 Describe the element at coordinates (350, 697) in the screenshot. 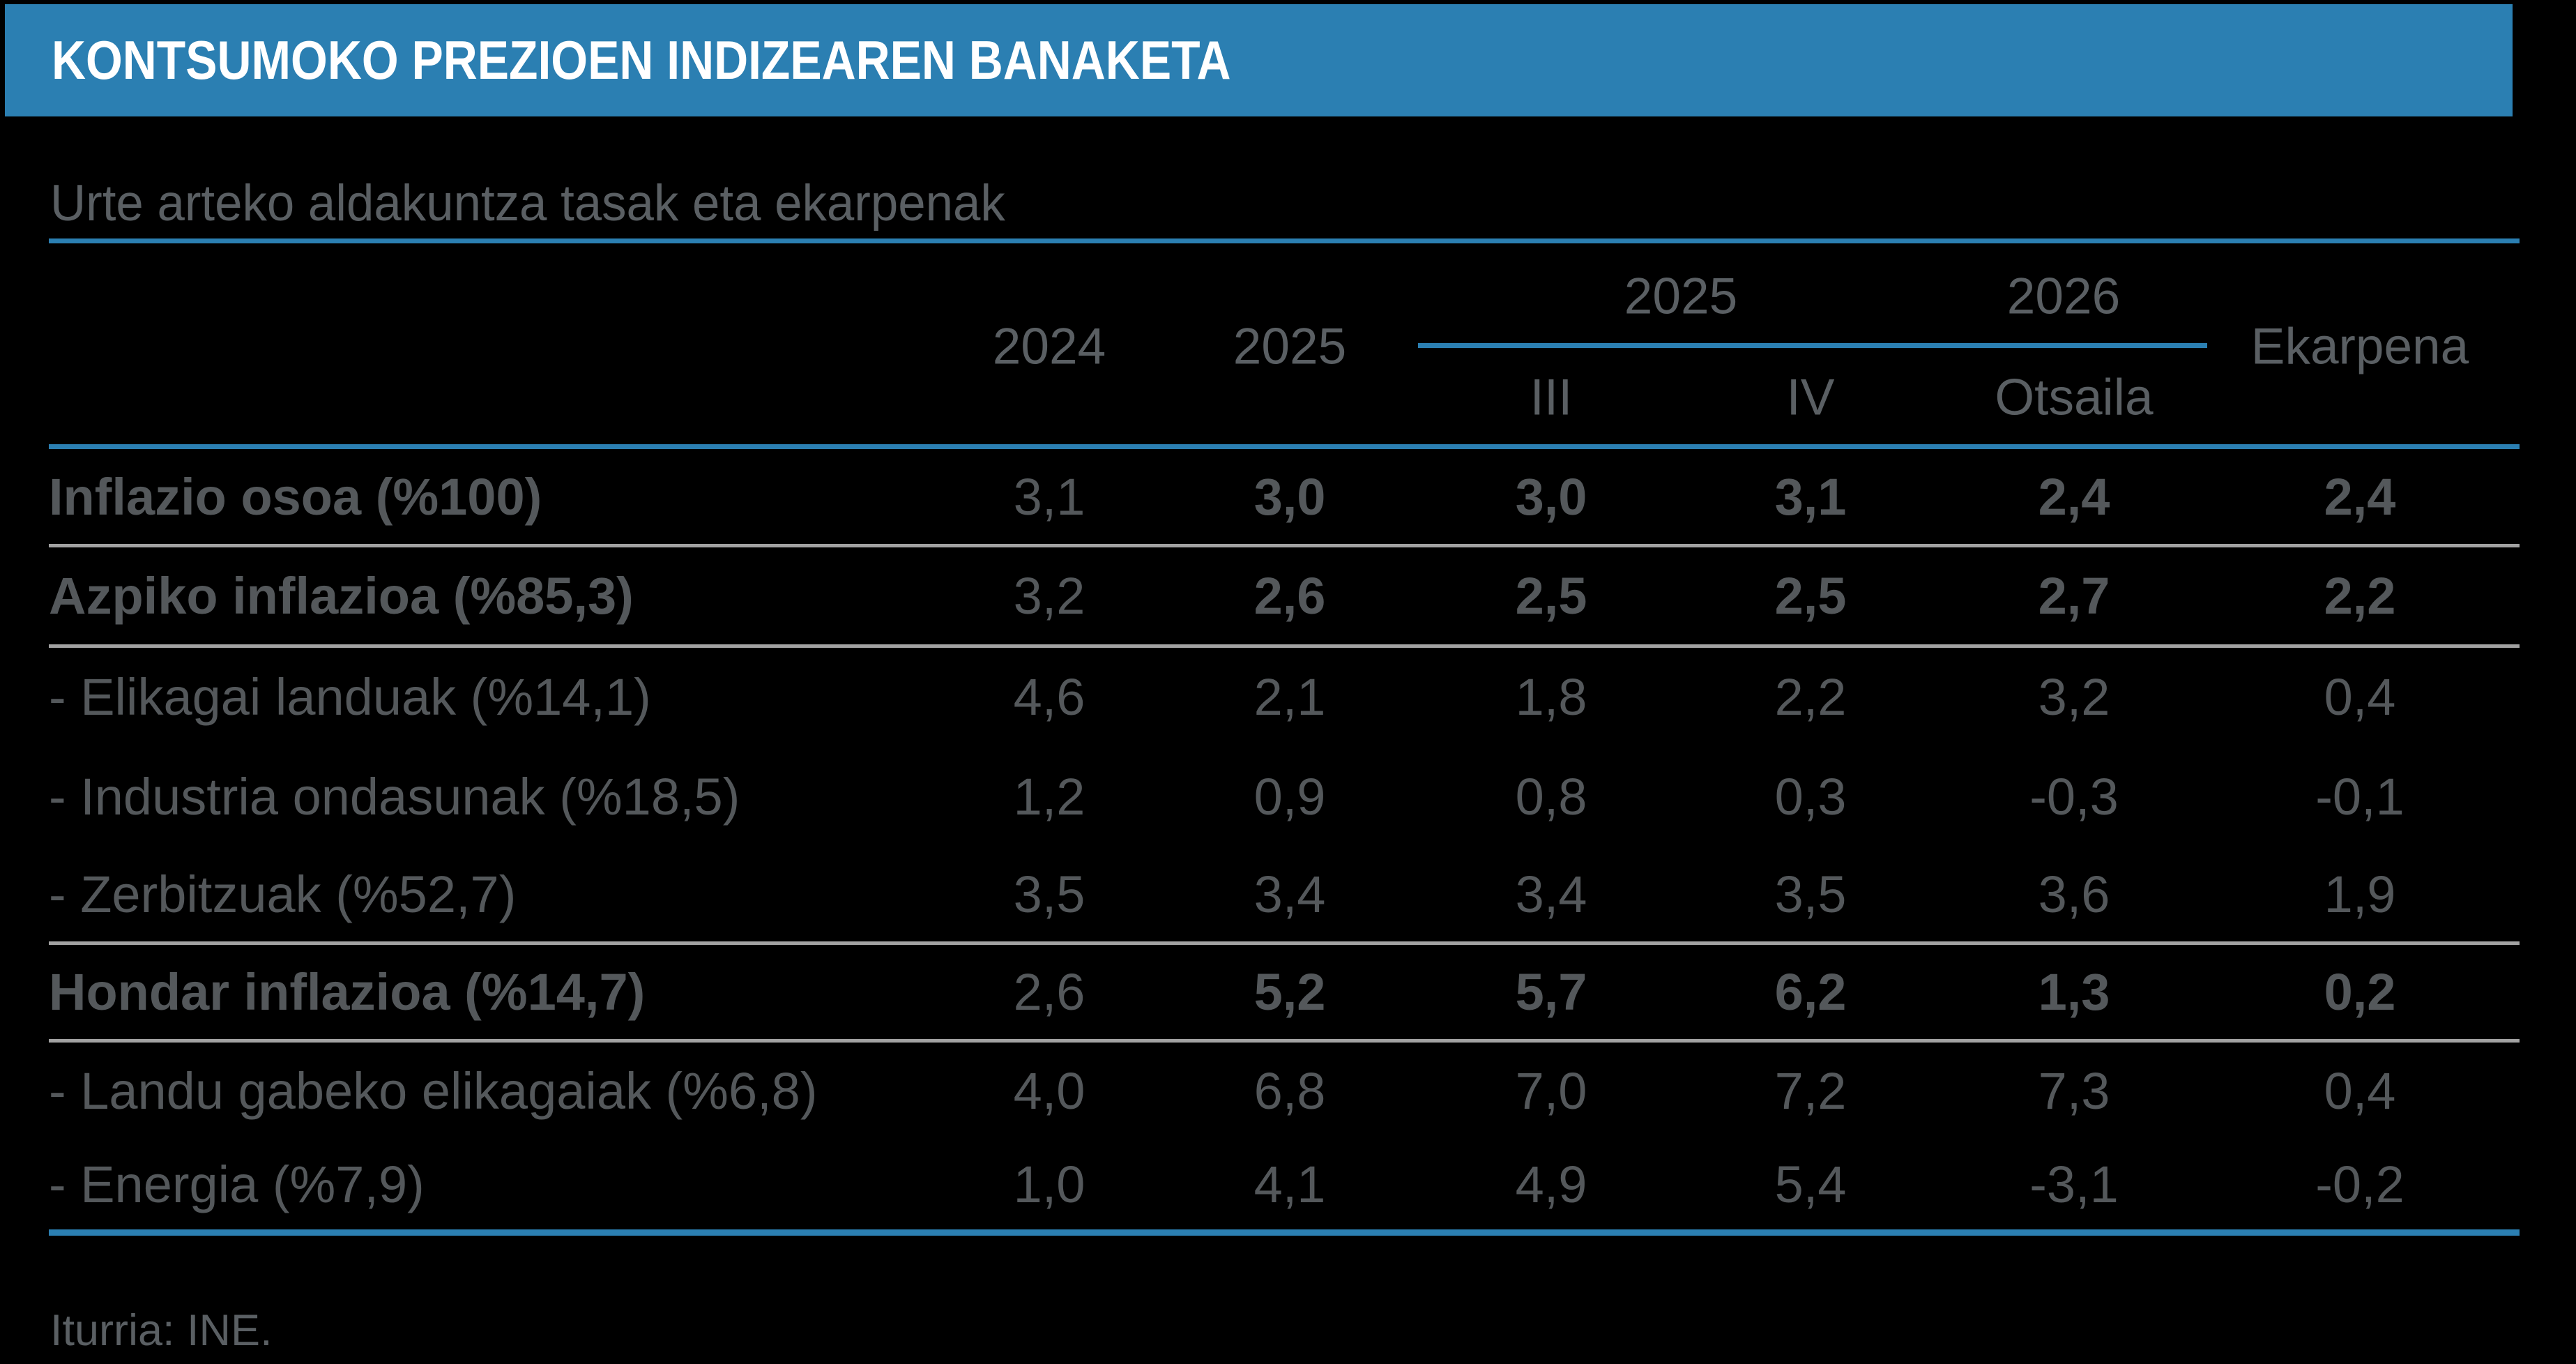

I see `row-label: - Elikagai landuak (%14,1)` at that location.